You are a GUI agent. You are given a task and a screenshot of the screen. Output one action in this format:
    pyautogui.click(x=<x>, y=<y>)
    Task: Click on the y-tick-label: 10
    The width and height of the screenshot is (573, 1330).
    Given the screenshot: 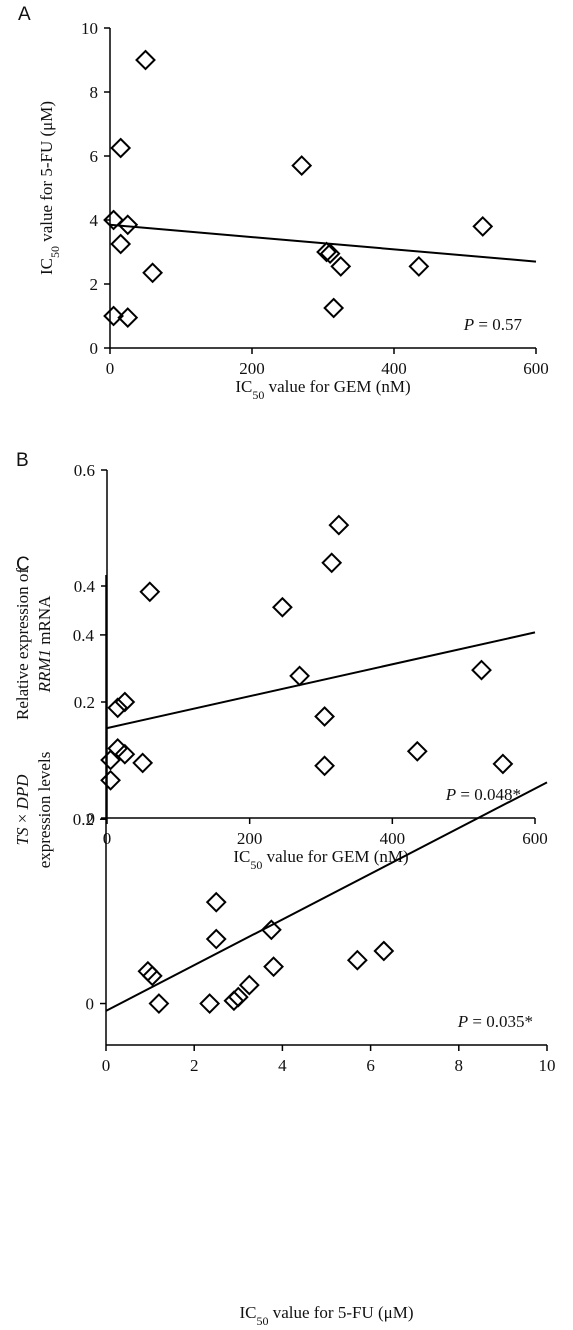 What is the action you would take?
    pyautogui.click(x=89, y=28)
    